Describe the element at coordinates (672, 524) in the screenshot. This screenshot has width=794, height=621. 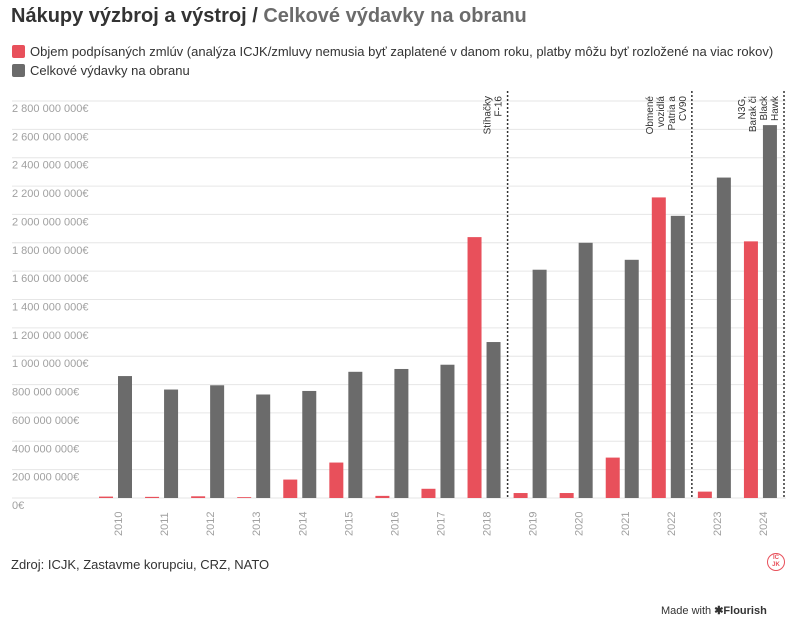
I see `x-tick-label: 2022` at that location.